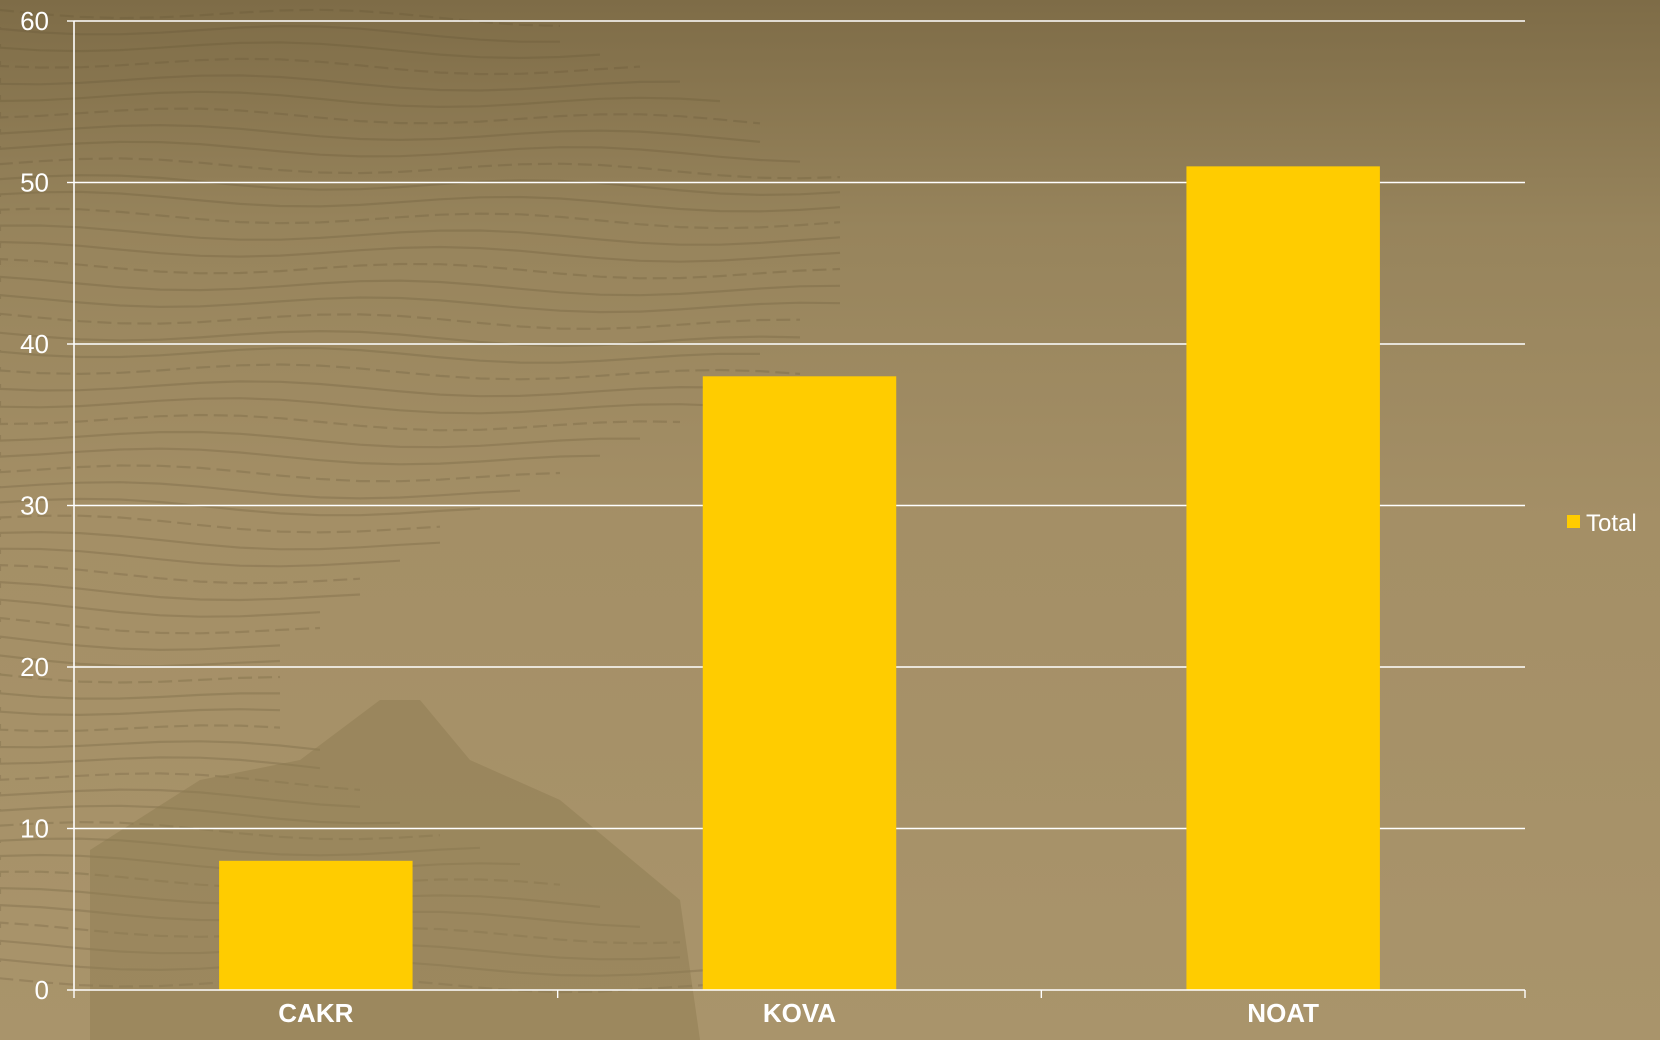  Describe the element at coordinates (315, 1013) in the screenshot. I see `x-category-label: CAKR` at that location.